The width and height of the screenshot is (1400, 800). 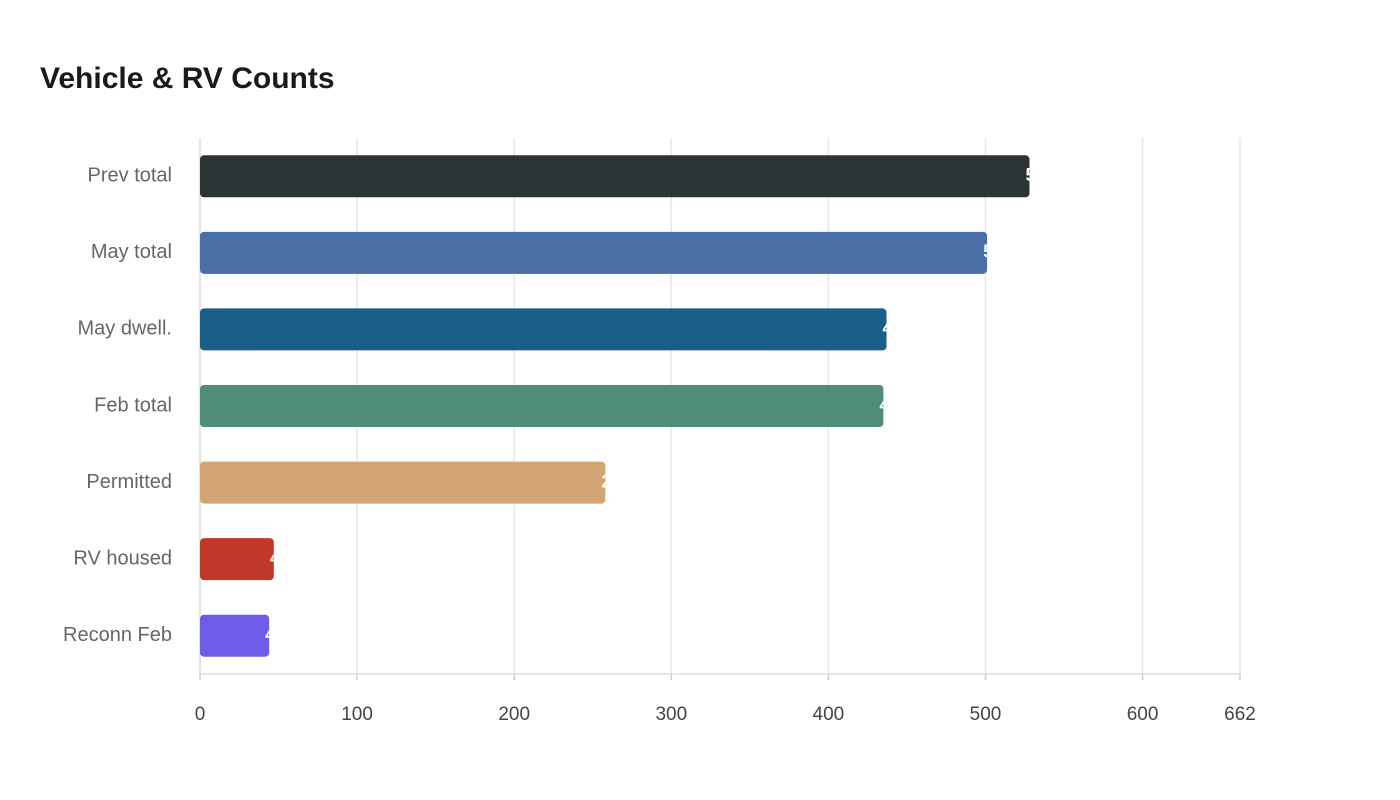 What do you see at coordinates (898, 328) in the screenshot?
I see `value-label: 437` at bounding box center [898, 328].